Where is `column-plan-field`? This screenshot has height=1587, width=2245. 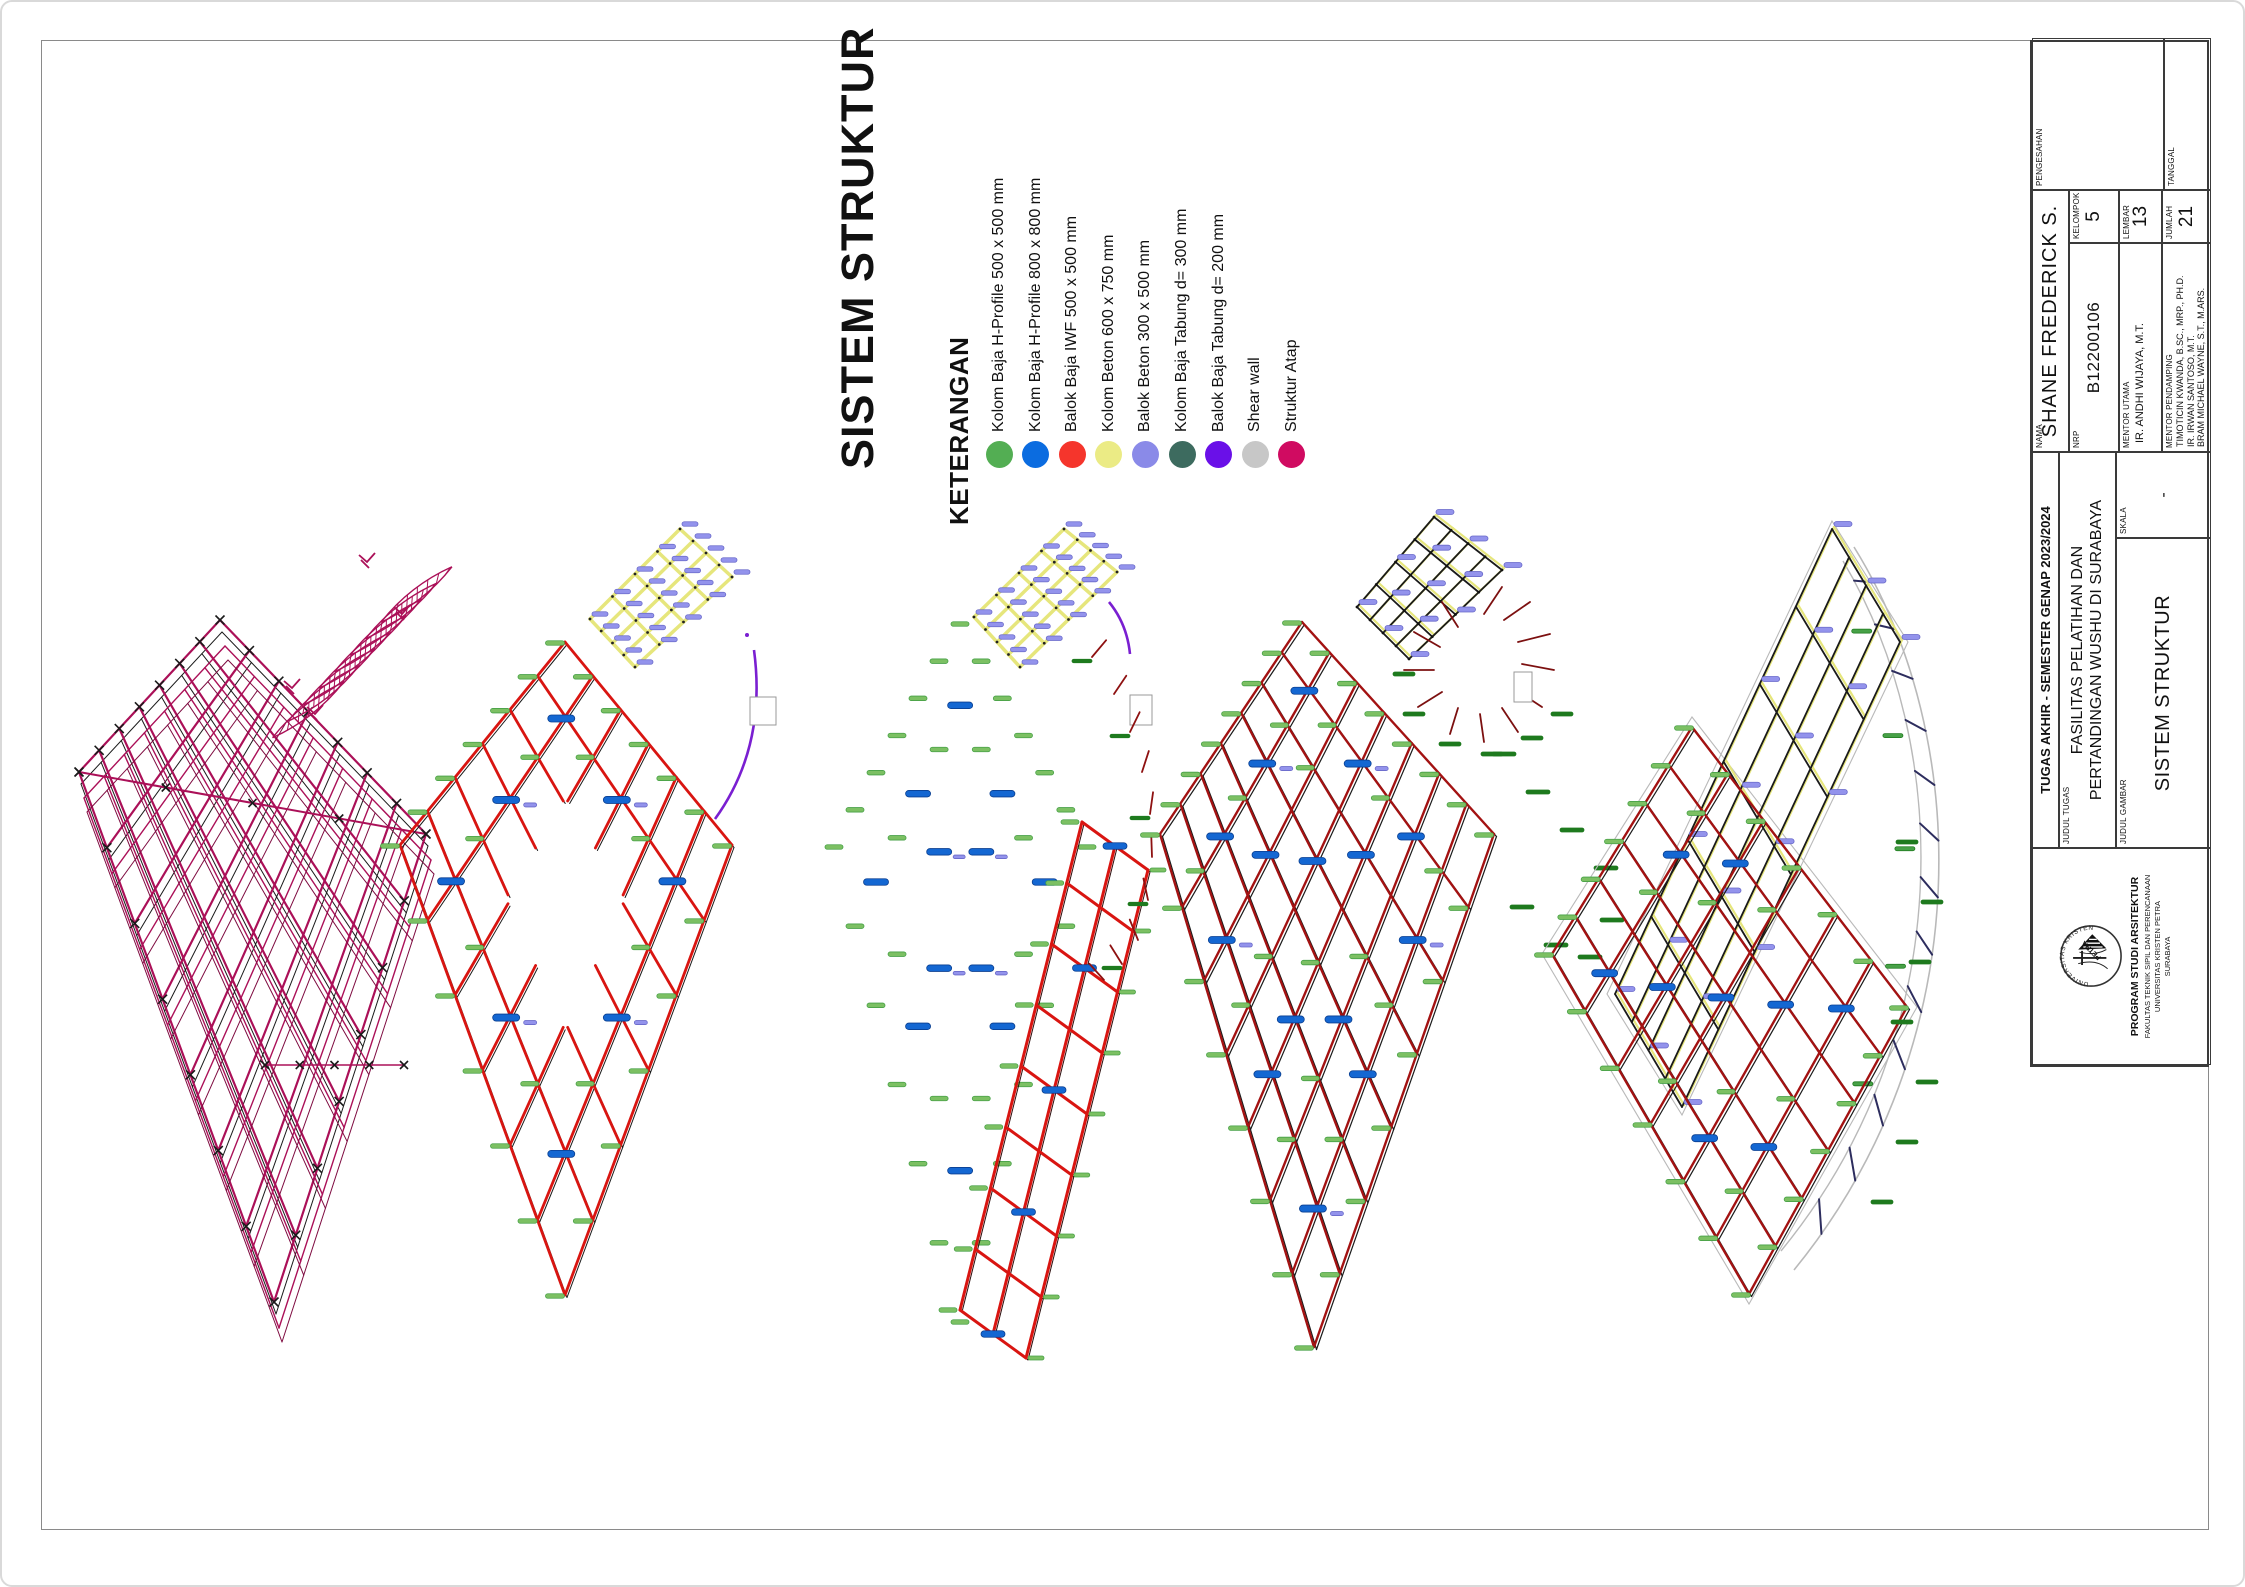
column-plan-field is located at coordinates (960, 973).